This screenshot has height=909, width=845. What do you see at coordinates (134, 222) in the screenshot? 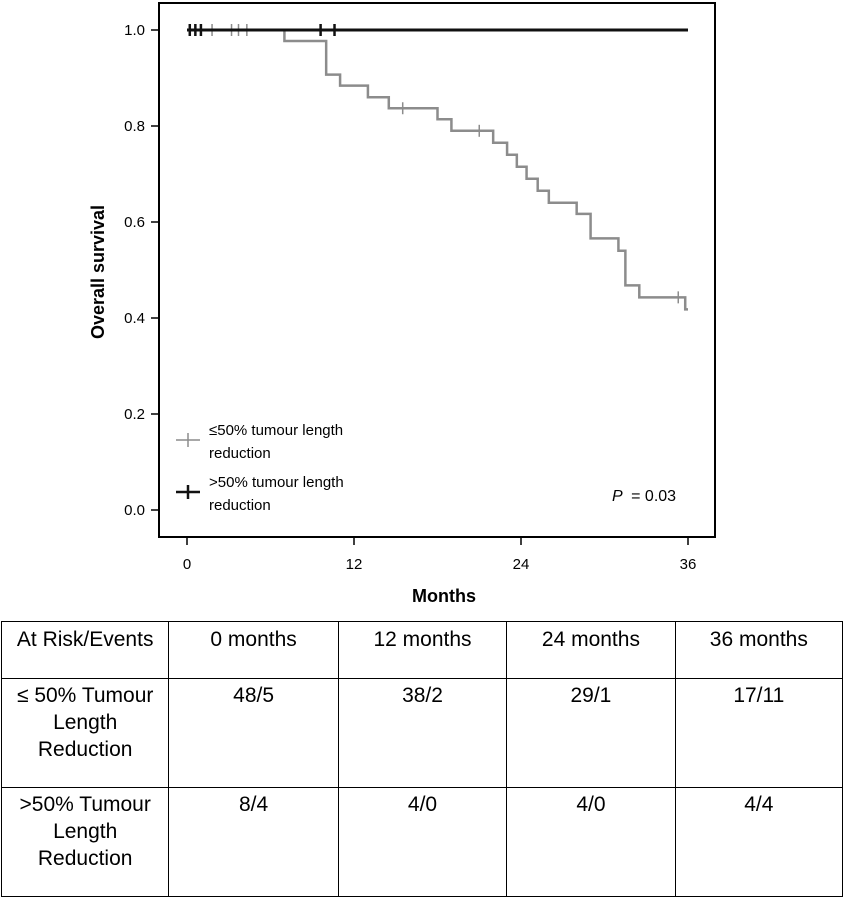
I see `y-tick-label: 0.6` at bounding box center [134, 222].